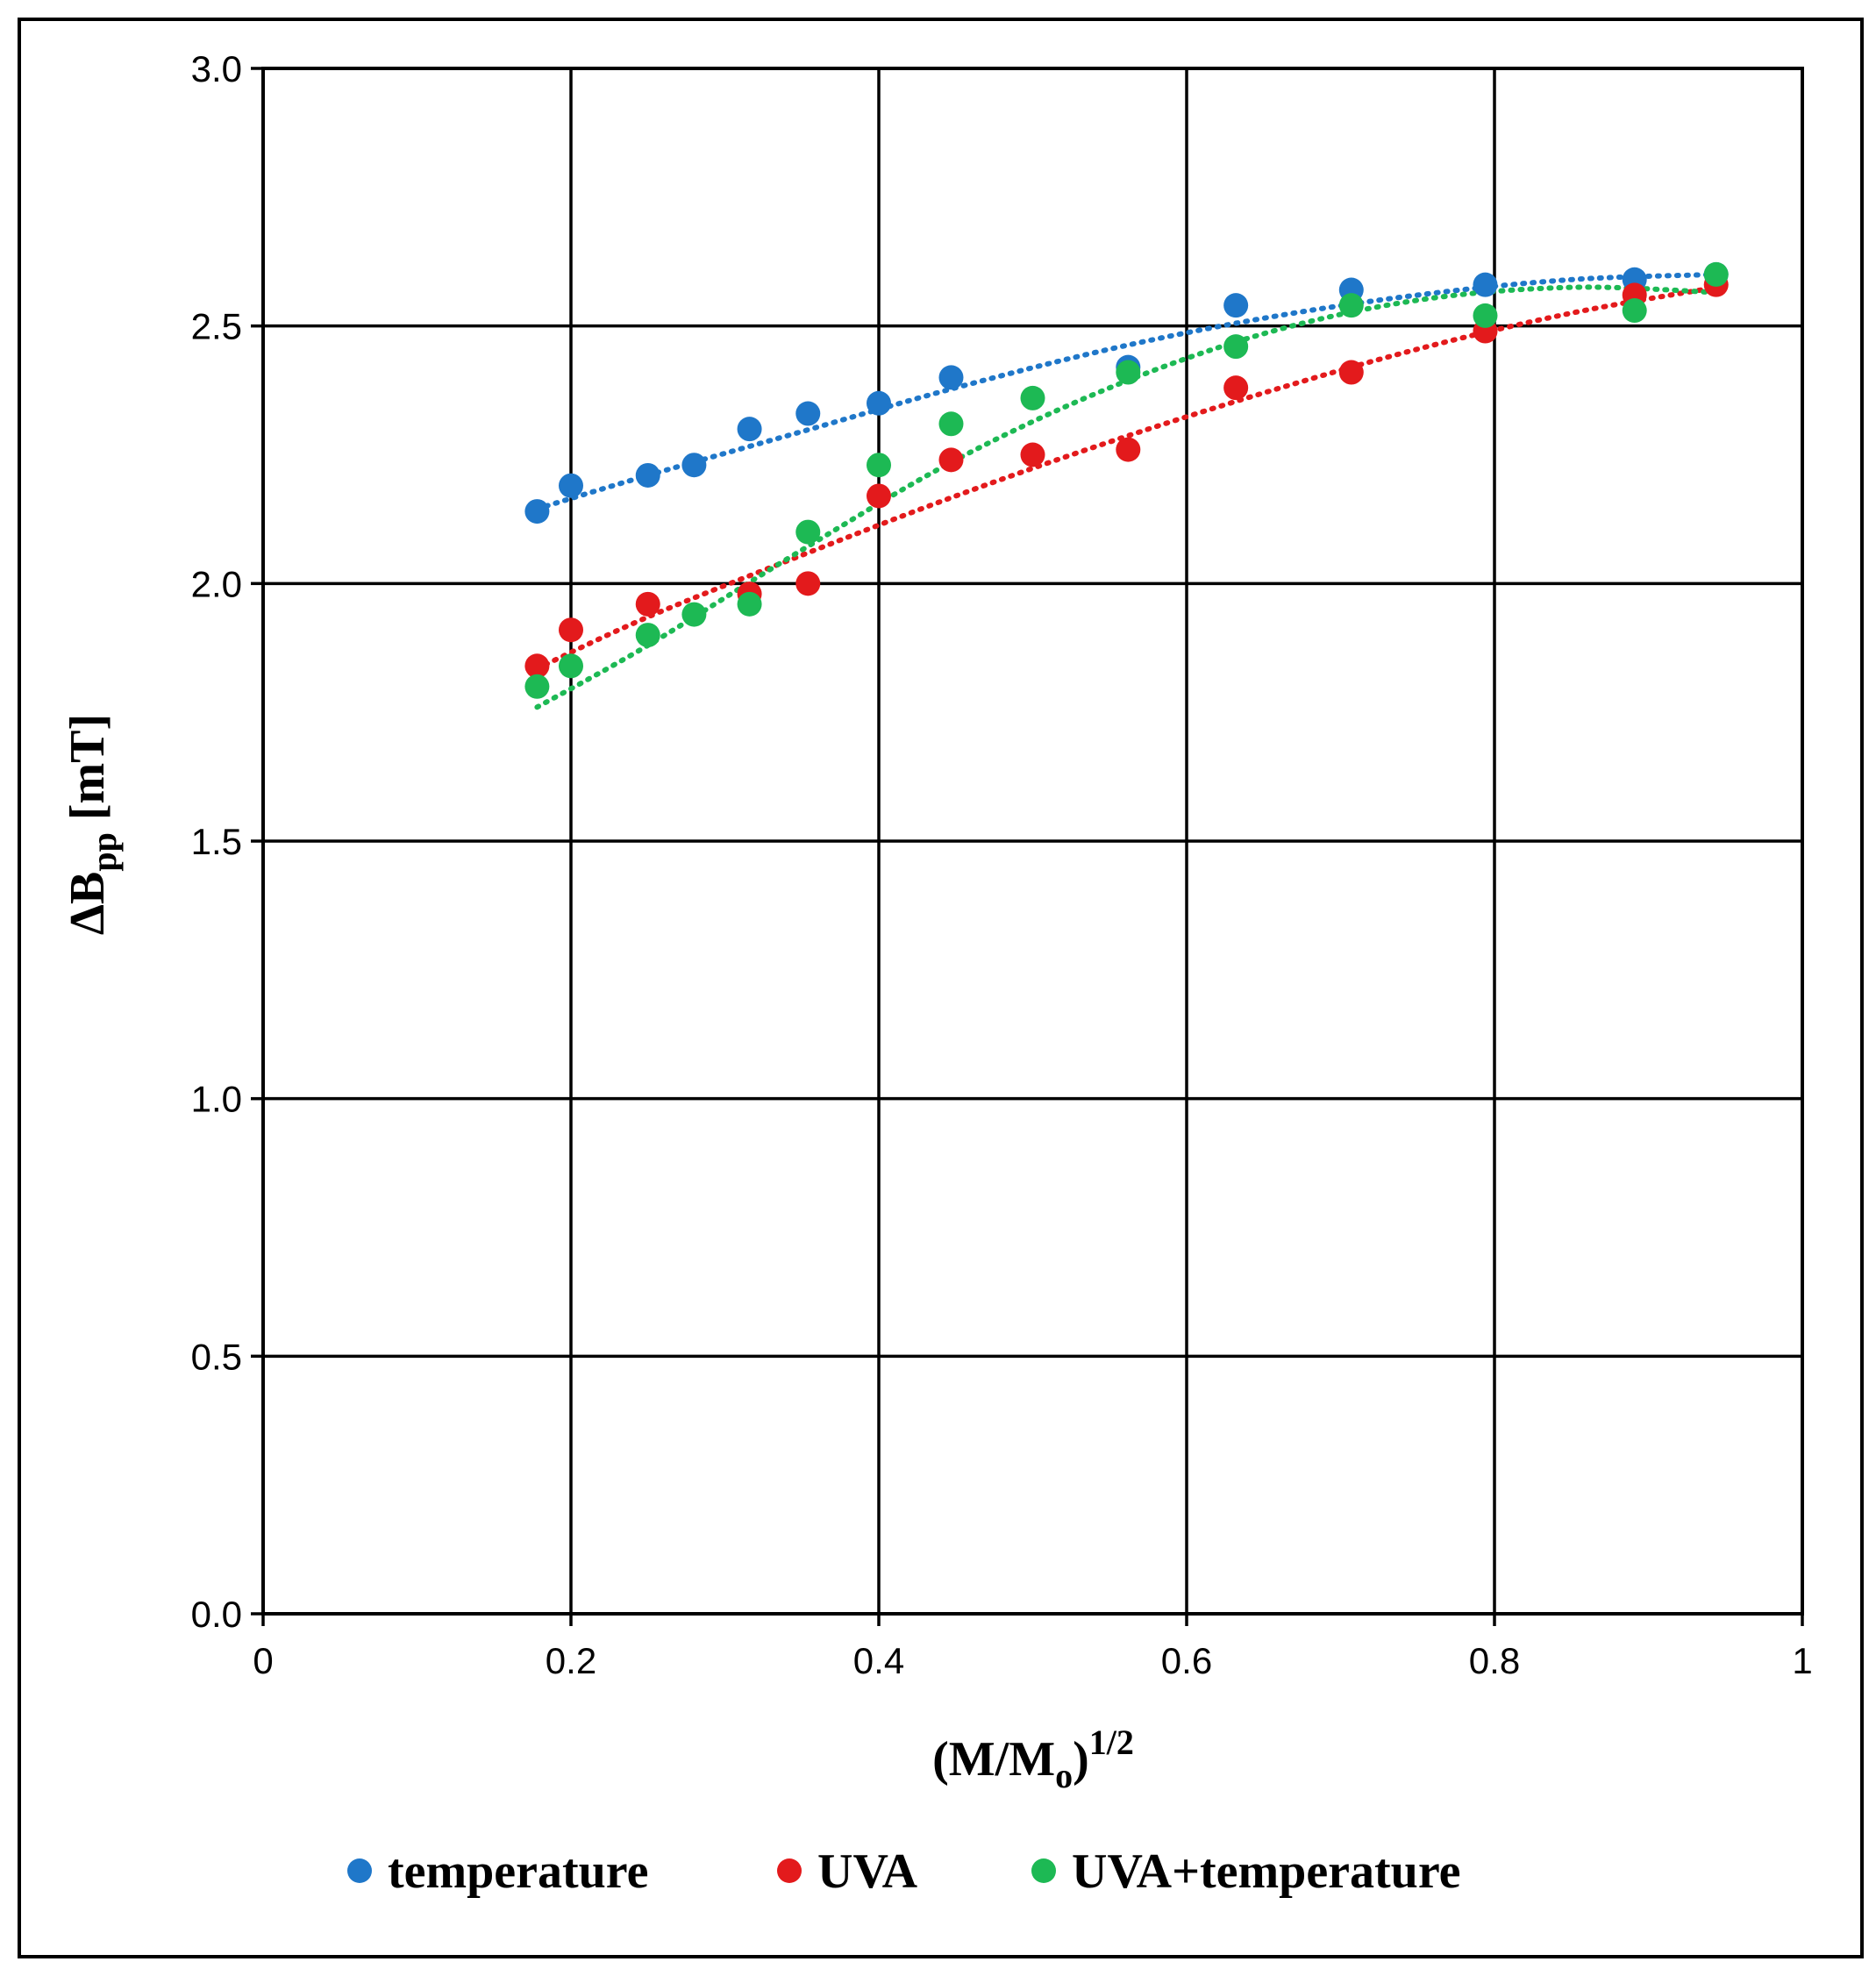 The image size is (1876, 1976). Describe the element at coordinates (1494, 1660) in the screenshot. I see `x-tick-label: 0.8` at that location.